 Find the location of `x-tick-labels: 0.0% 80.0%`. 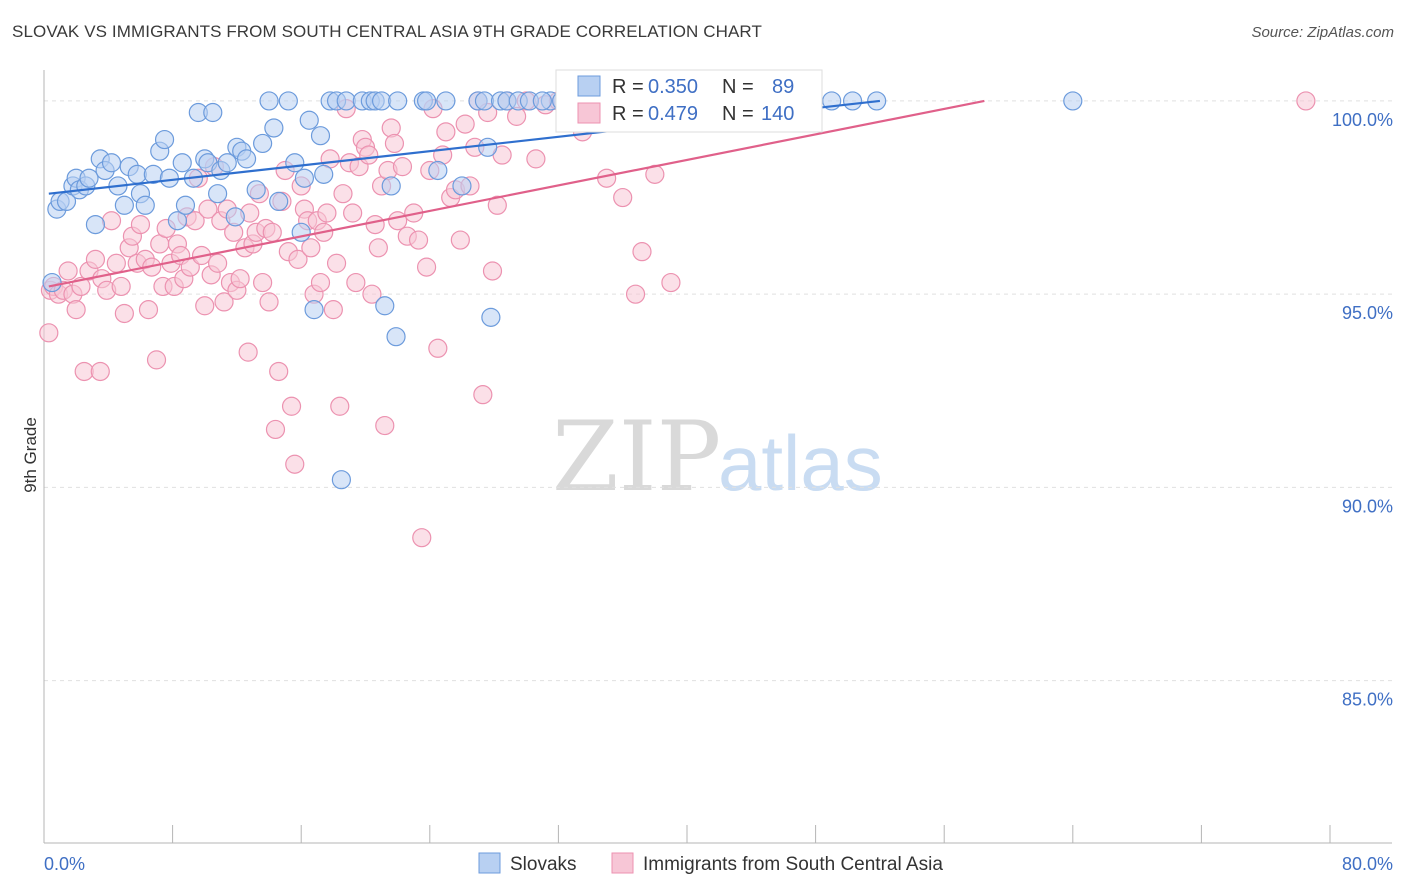

x-tick-labels: 0.0% 80.0% is located at coordinates (718, 864).